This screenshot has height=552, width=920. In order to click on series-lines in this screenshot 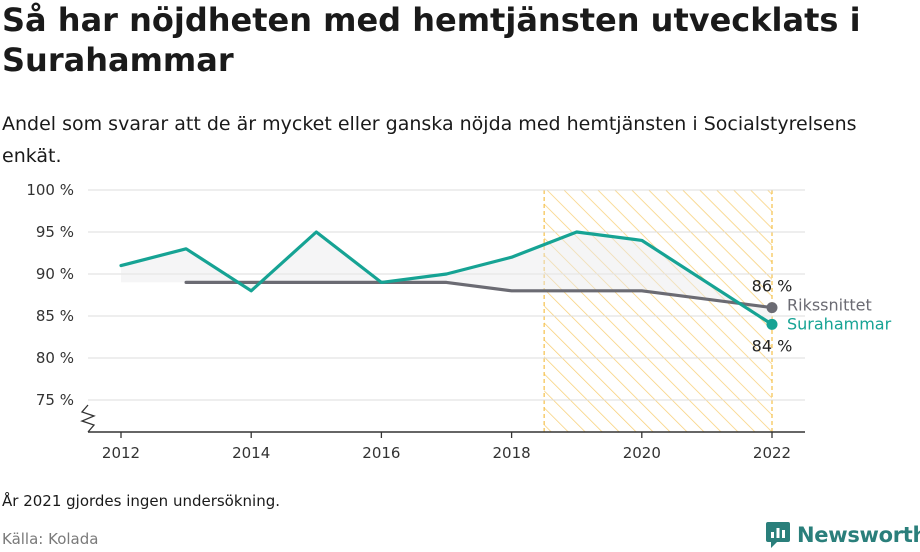, I will do `click(448, 280)`.